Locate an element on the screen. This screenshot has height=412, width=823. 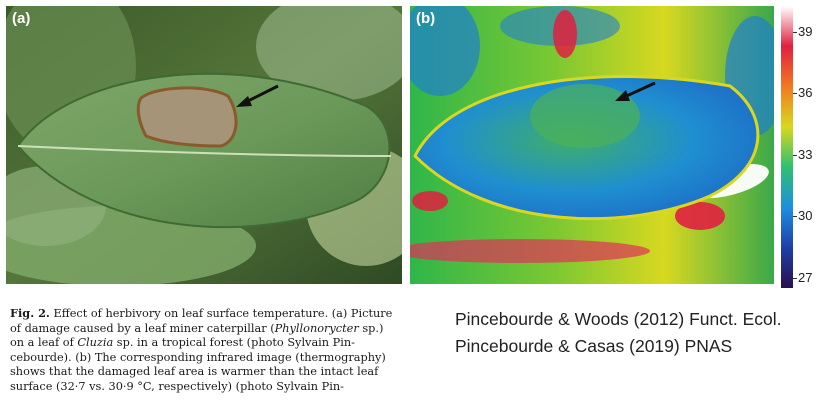
temperature-colorbar is located at coordinates (787, 147).